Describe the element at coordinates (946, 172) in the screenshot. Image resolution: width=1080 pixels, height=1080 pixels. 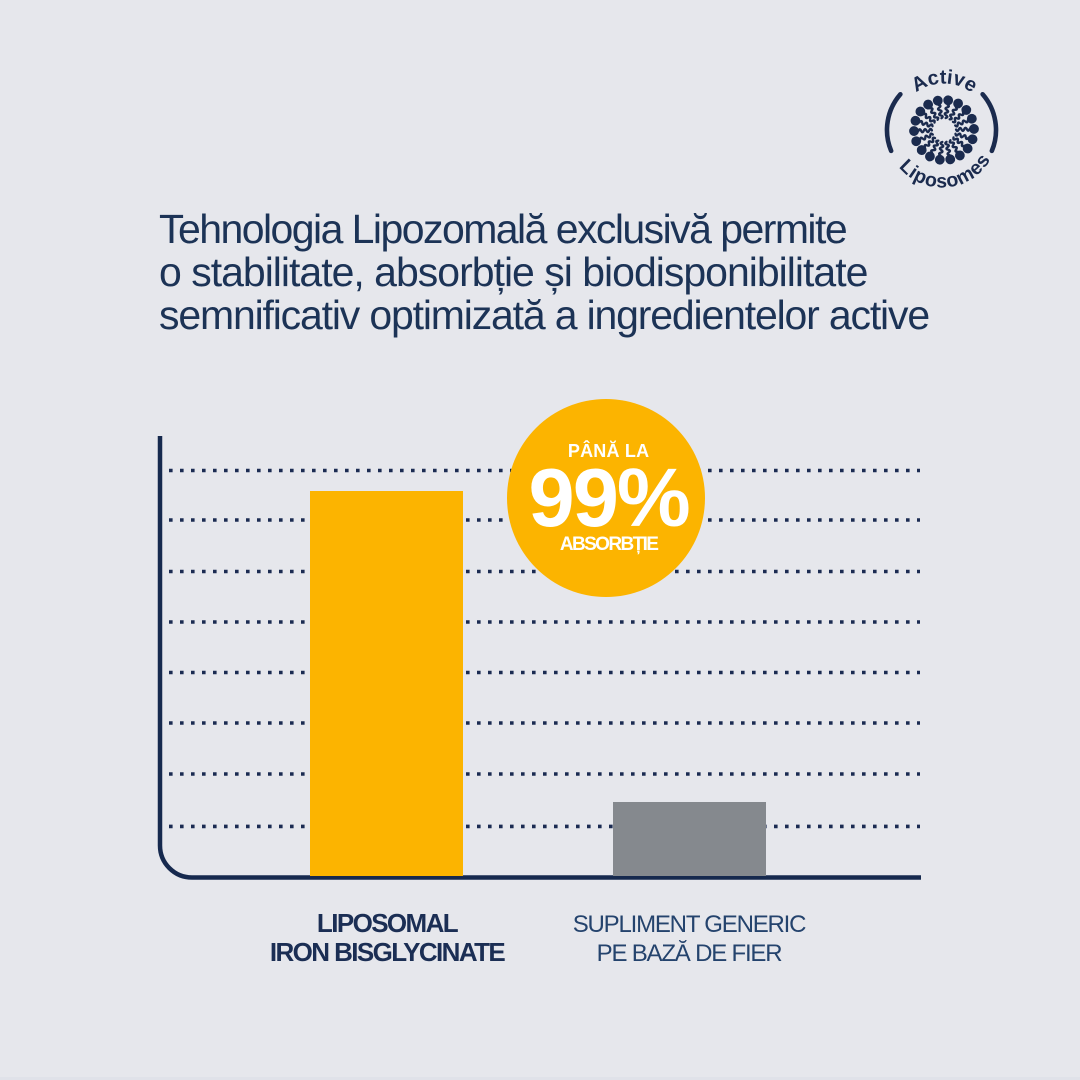
I see `svg-text: Liposomes` at that location.